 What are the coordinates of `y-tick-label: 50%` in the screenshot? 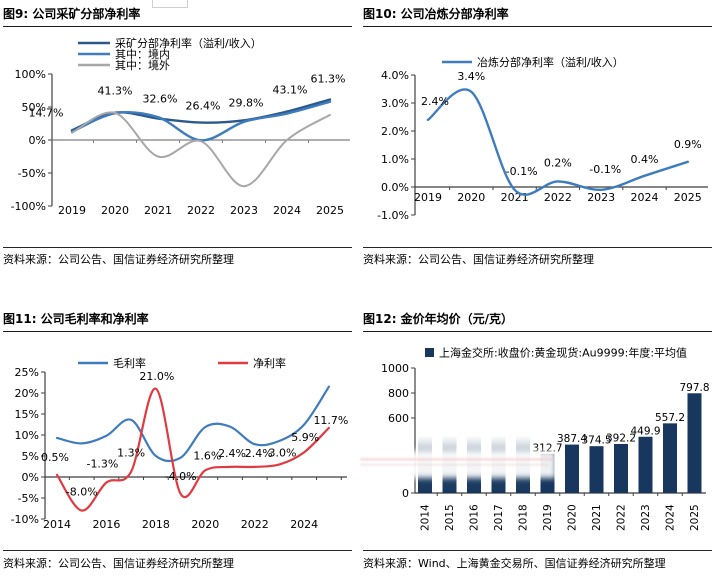 It's located at (34, 107).